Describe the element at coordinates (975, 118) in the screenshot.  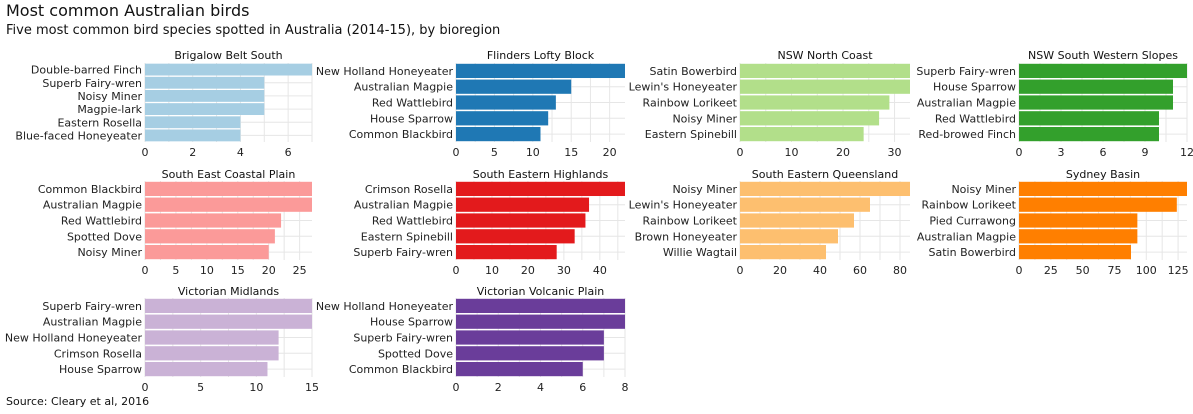
I see `category-label: Red Wattlebird` at that location.